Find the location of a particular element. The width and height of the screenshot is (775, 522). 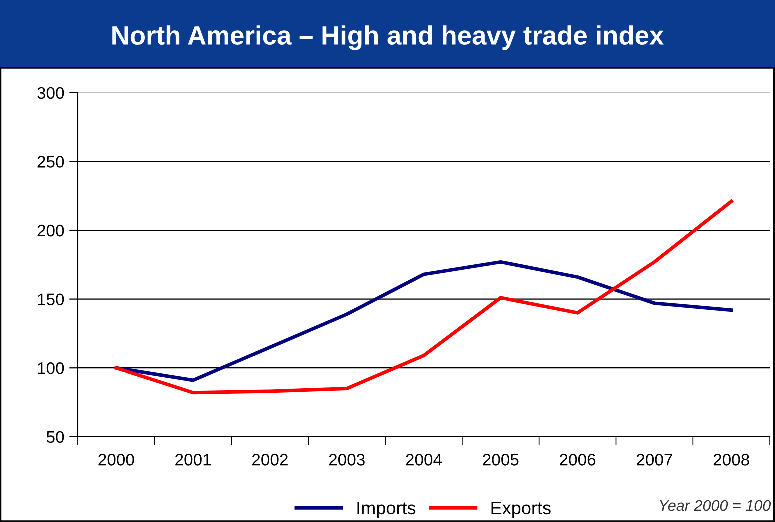

x-tick-label: 2001 is located at coordinates (194, 460).